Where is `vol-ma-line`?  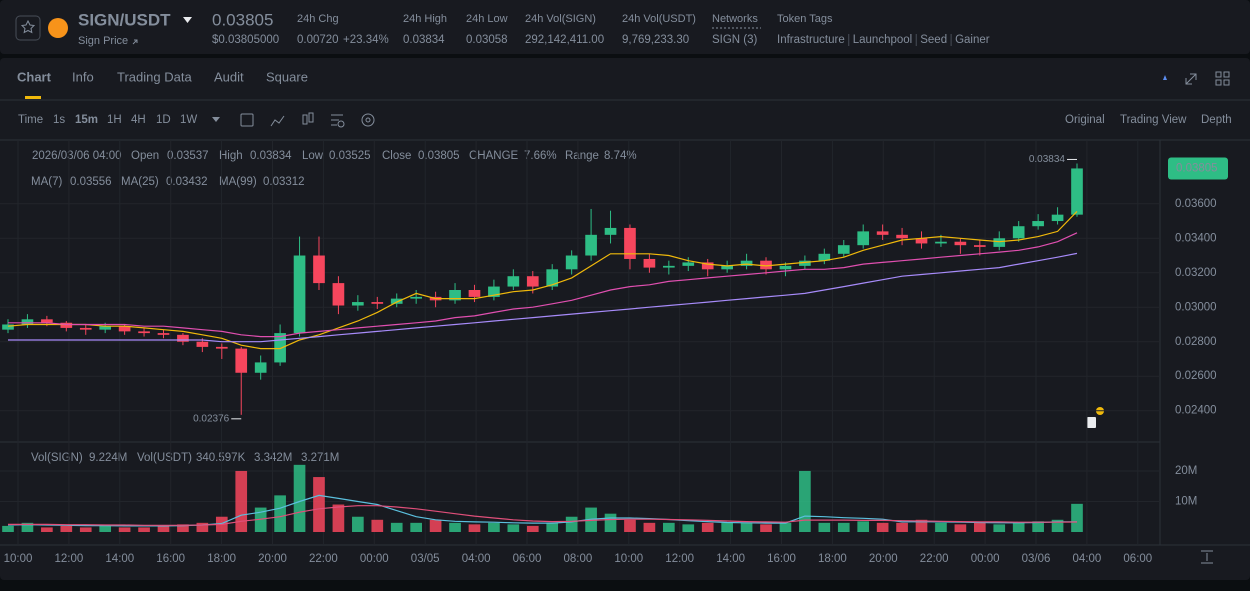 vol-ma-line is located at coordinates (543, 515).